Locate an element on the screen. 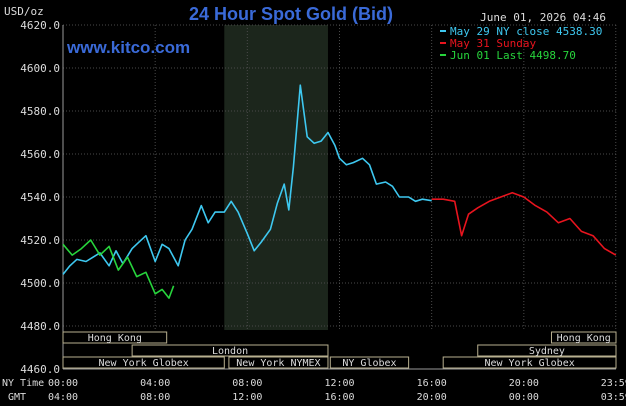 The image size is (626, 406). y-tick-label: 4580.0 is located at coordinates (40, 111).